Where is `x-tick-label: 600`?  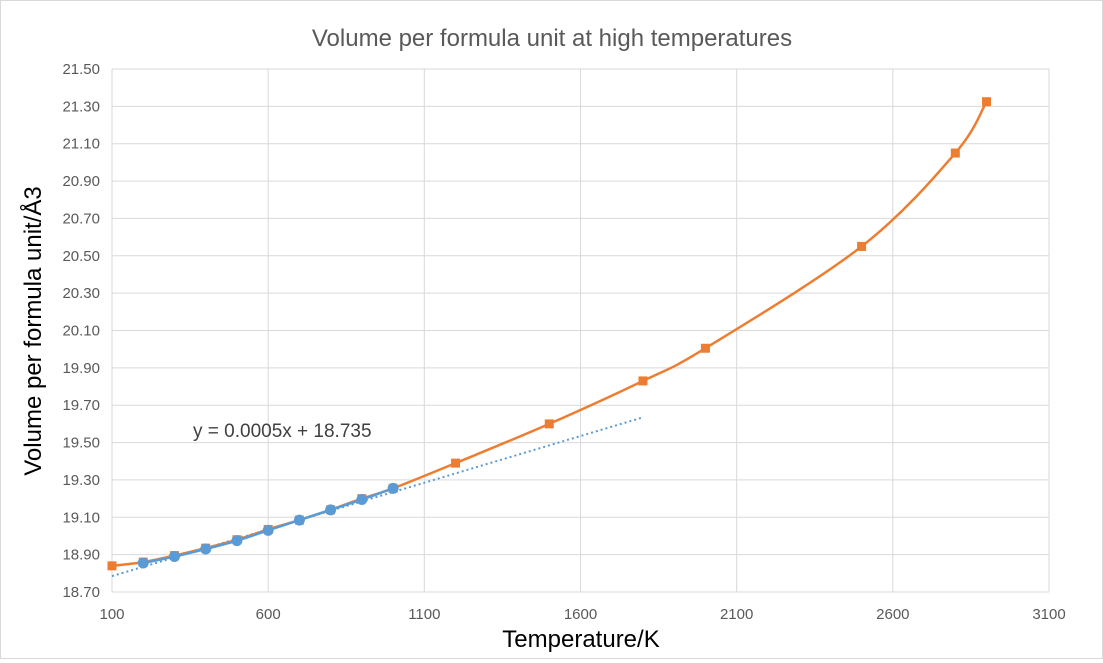
x-tick-label: 600 is located at coordinates (268, 614).